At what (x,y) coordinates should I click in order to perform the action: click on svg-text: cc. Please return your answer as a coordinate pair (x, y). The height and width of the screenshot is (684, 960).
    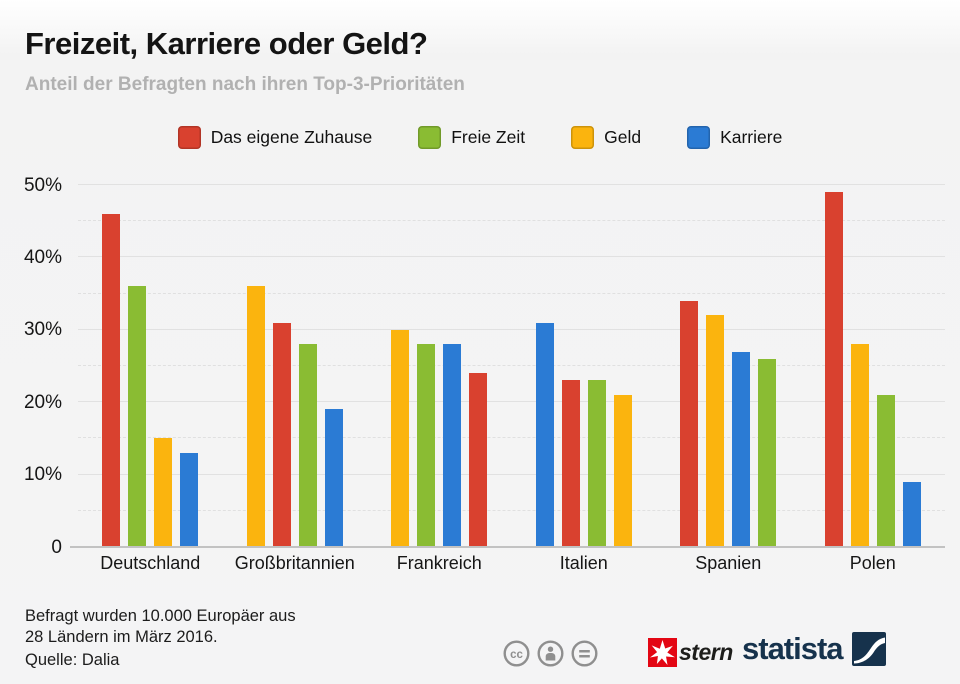
    Looking at the image, I should click on (516, 655).